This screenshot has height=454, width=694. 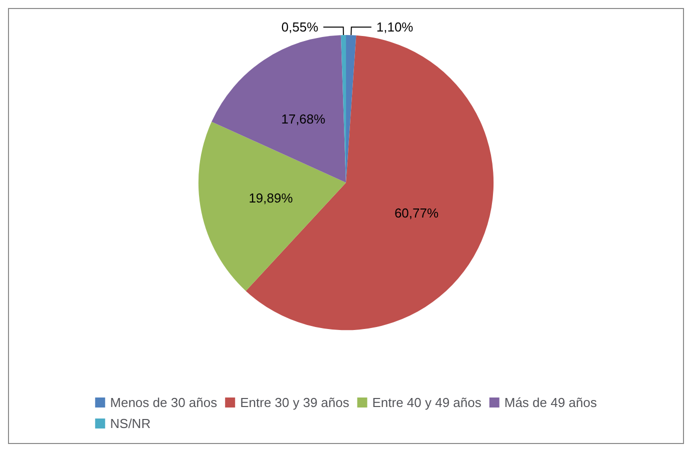 What do you see at coordinates (416, 213) in the screenshot?
I see `data-label: 60,77%` at bounding box center [416, 213].